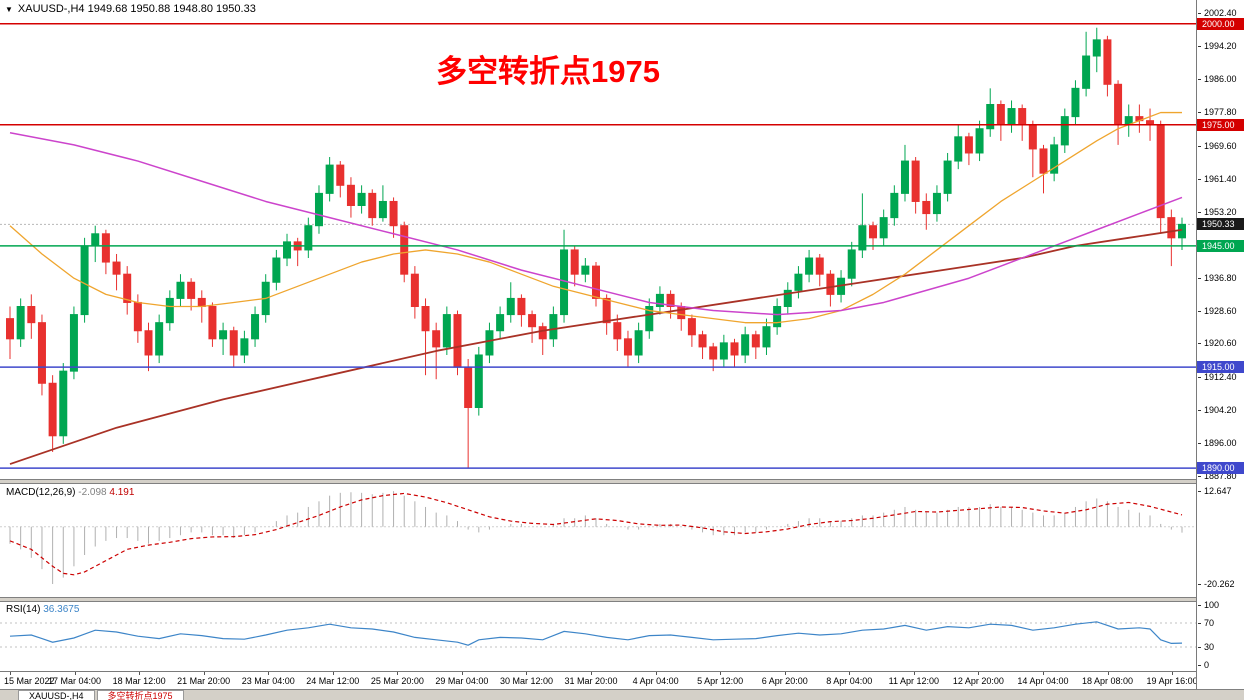 The width and height of the screenshot is (1244, 700). Describe the element at coordinates (1220, 245) in the screenshot. I see `price-badge-1945.00: 1945.00` at that location.